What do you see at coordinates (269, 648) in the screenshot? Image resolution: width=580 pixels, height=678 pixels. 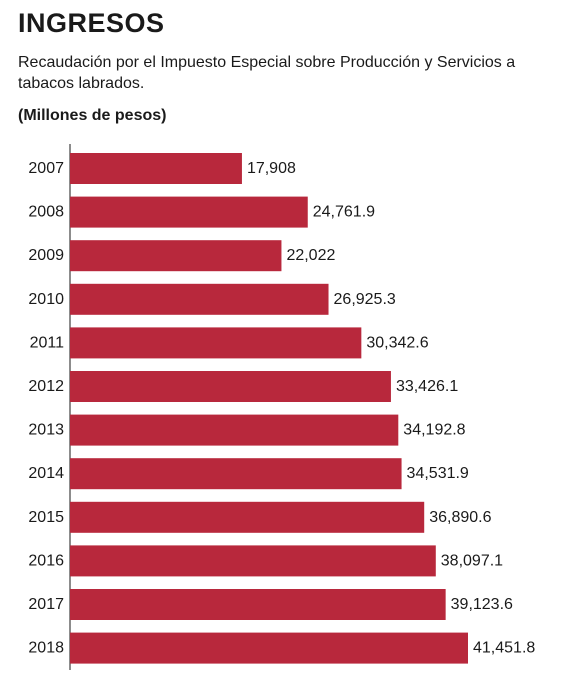 I see `bar-2018` at bounding box center [269, 648].